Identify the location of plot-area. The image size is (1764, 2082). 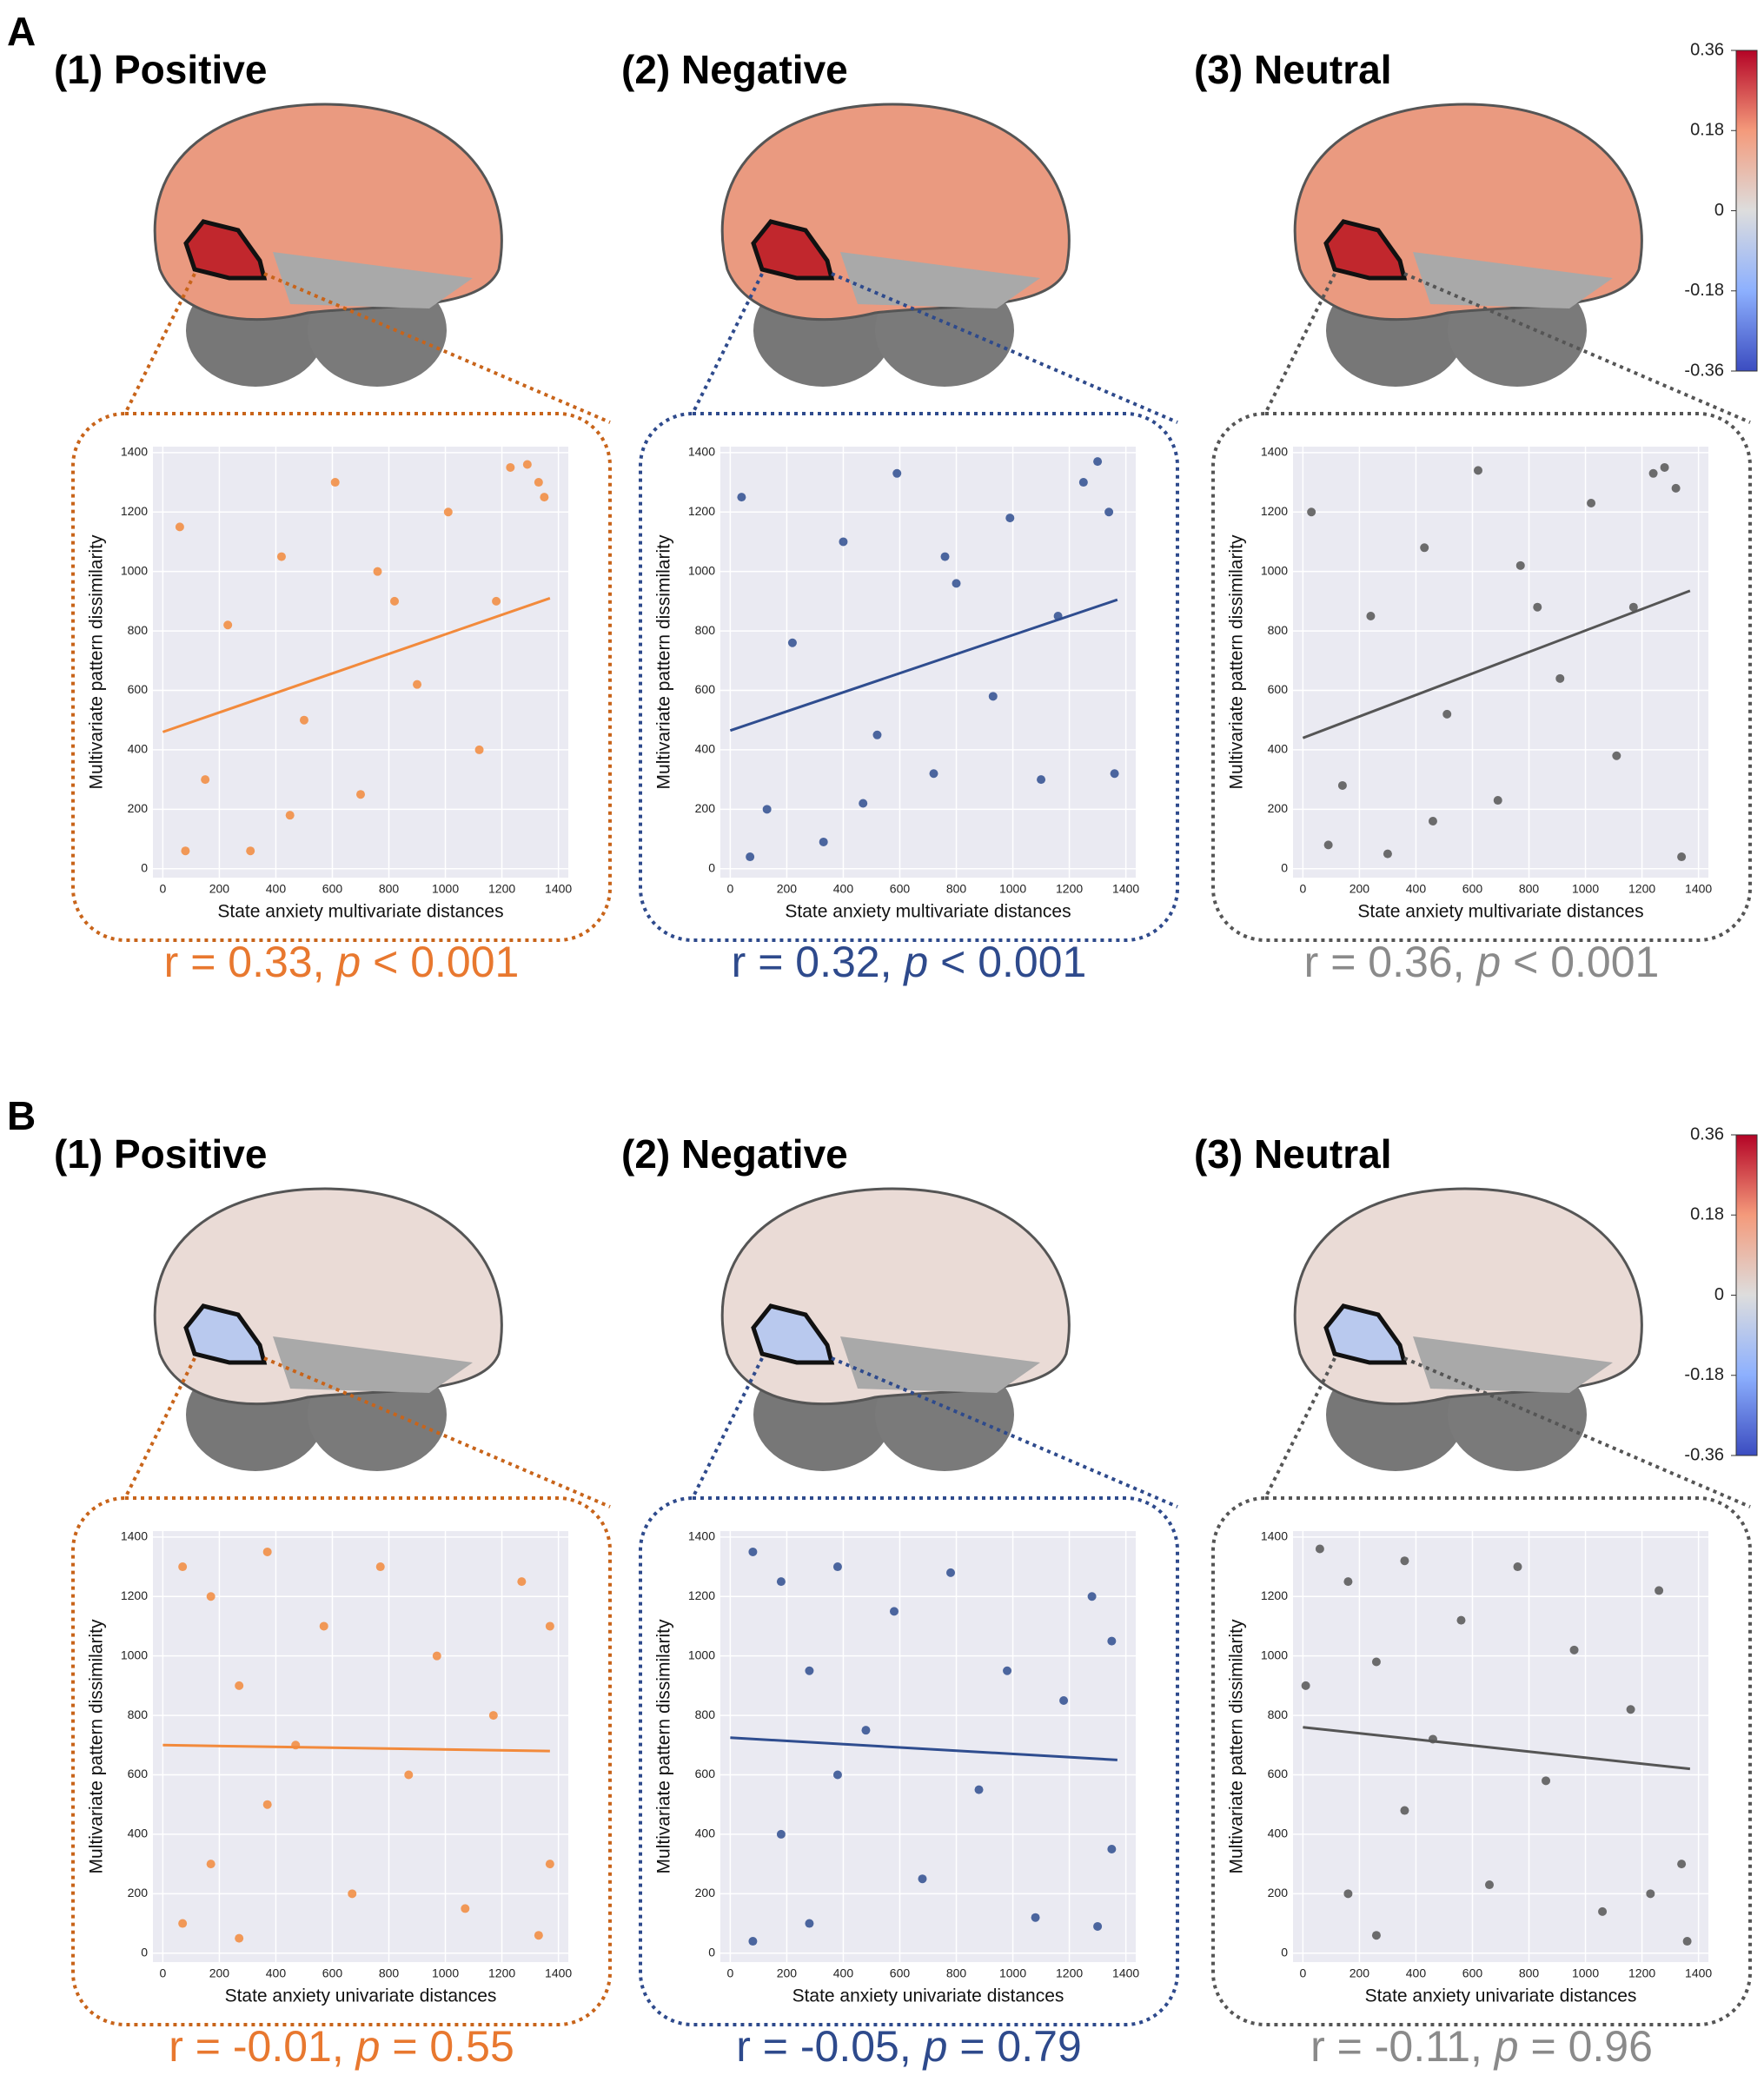
(1500, 1746).